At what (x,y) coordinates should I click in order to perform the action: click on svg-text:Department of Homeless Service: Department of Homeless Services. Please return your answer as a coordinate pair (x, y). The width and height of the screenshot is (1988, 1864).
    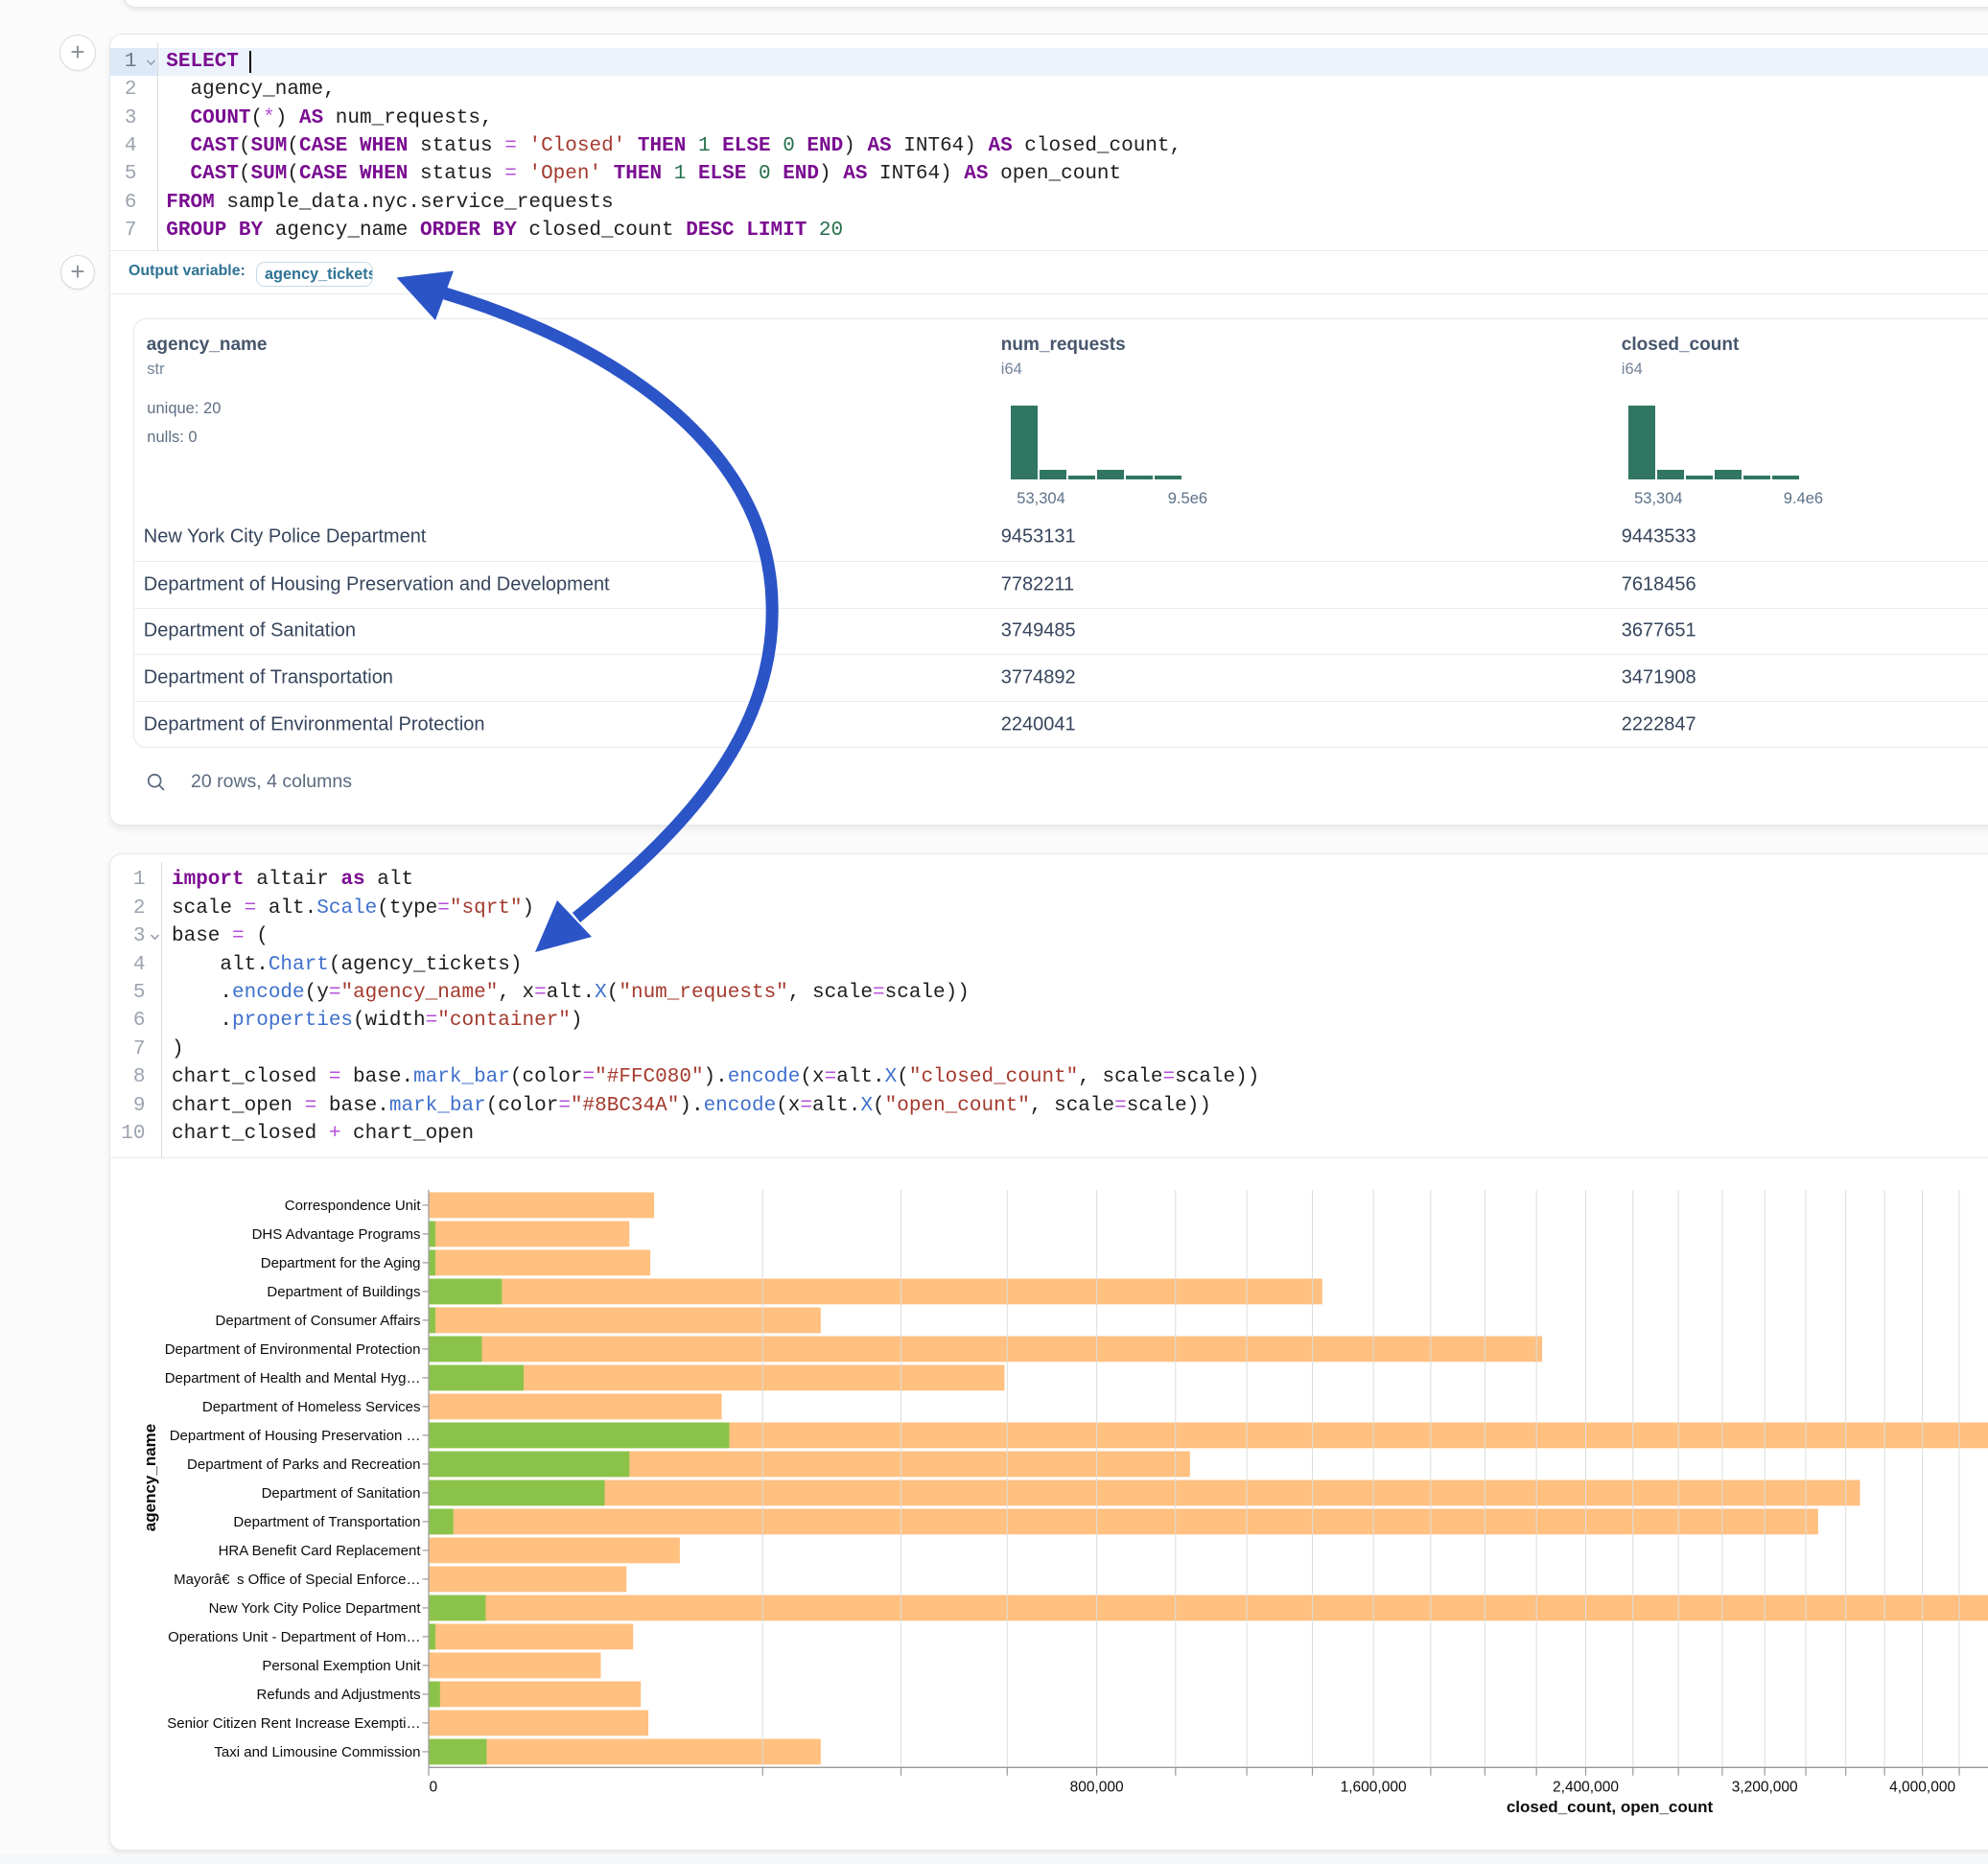
    Looking at the image, I should click on (311, 1407).